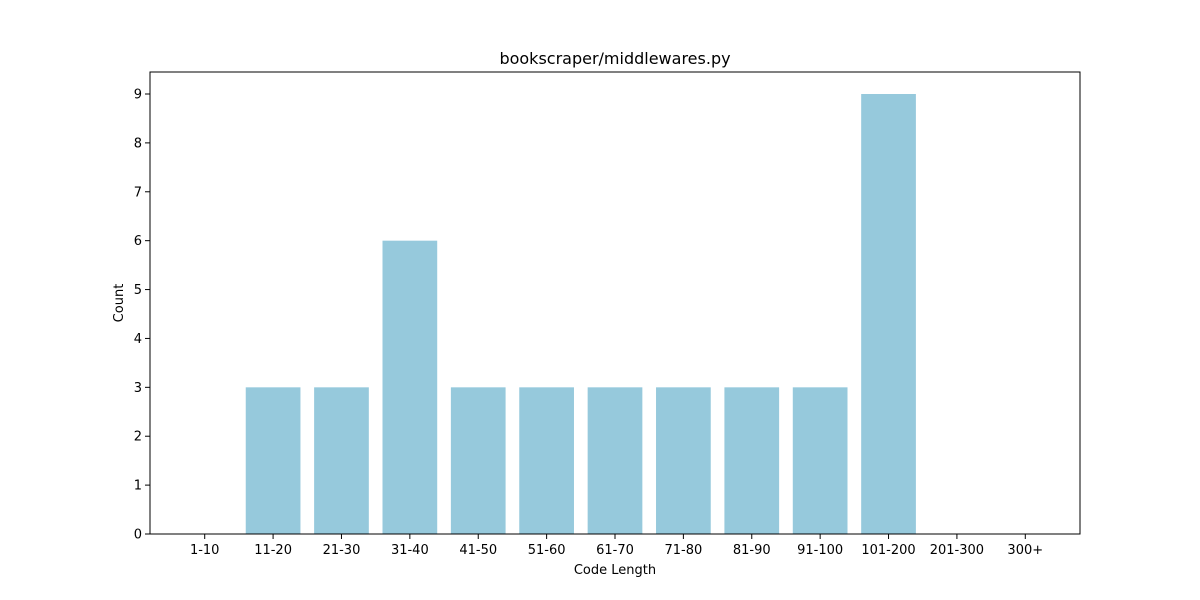 Image resolution: width=1200 pixels, height=600 pixels. I want to click on y-tick-label: 2, so click(138, 437).